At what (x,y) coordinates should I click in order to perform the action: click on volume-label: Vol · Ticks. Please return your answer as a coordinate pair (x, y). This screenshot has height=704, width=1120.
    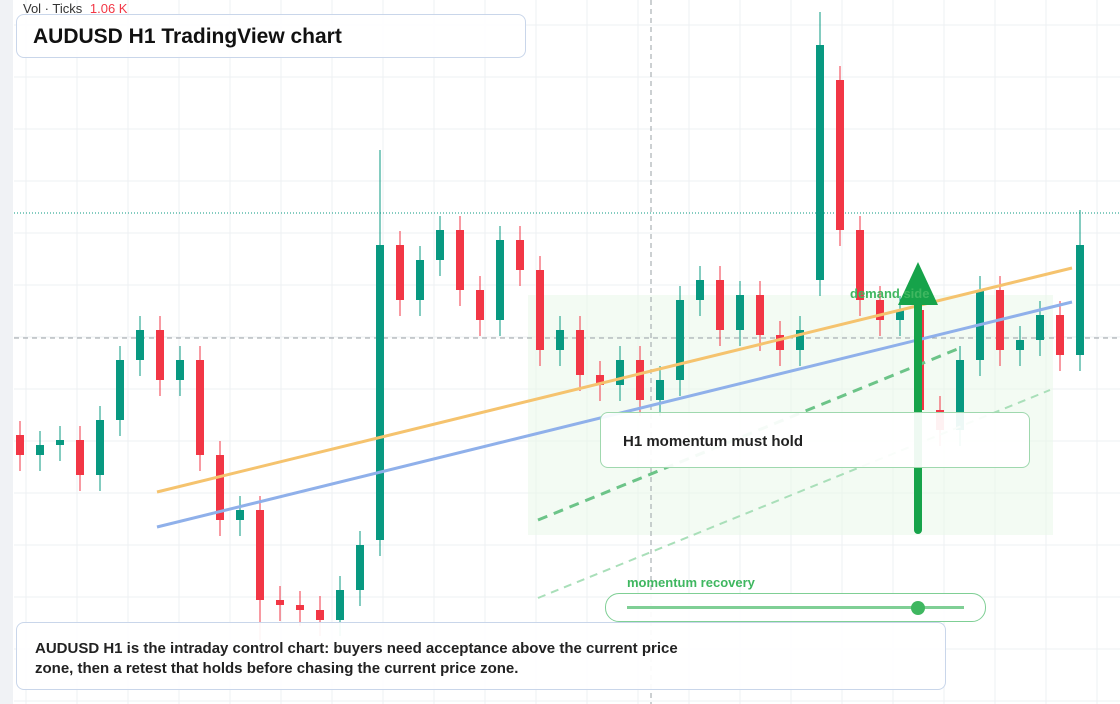
    Looking at the image, I should click on (53, 8).